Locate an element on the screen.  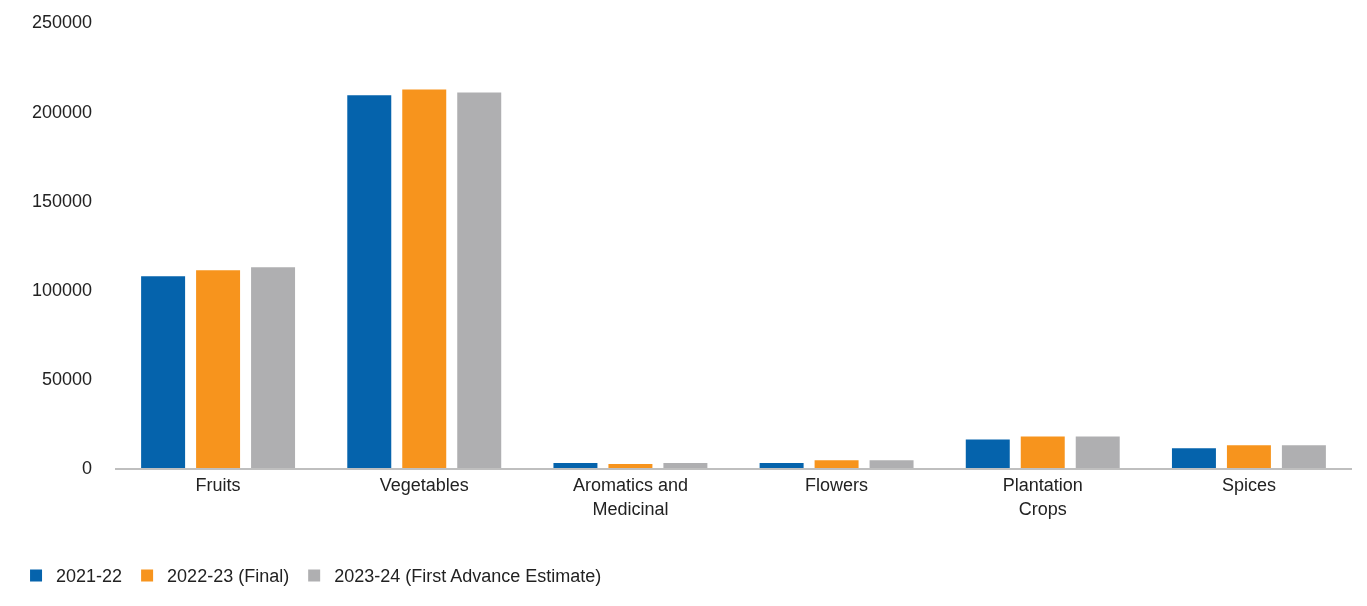
y-tick-label: 150000 is located at coordinates (61, 200).